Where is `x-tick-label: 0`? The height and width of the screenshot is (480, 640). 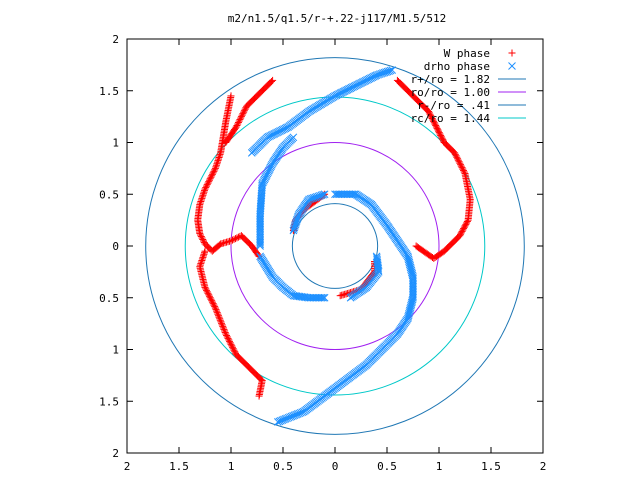 x-tick-label: 0 is located at coordinates (335, 466).